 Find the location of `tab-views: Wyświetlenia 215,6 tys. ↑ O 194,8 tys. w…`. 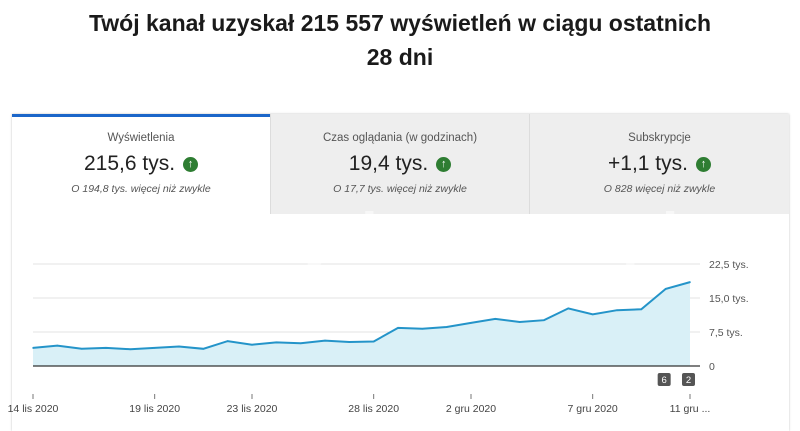

tab-views: Wyświetlenia 215,6 tys. ↑ O 194,8 tys. w… is located at coordinates (141, 164).